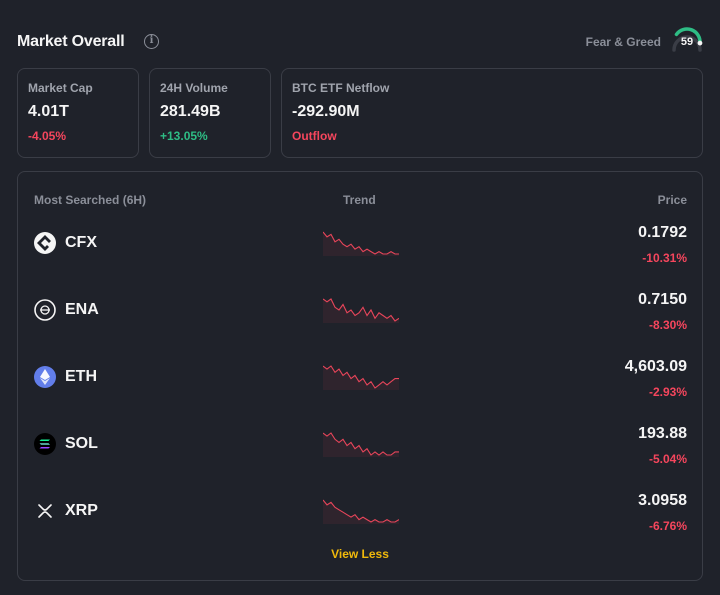  What do you see at coordinates (662, 232) in the screenshot?
I see `coin-price: 0.1792` at bounding box center [662, 232].